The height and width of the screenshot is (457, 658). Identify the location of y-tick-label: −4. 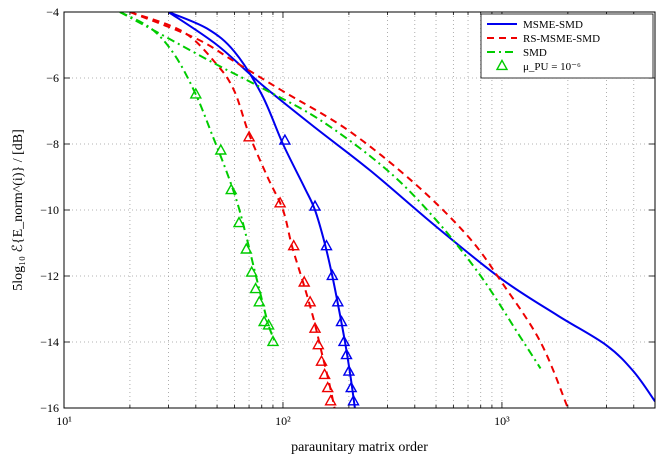
(52, 12).